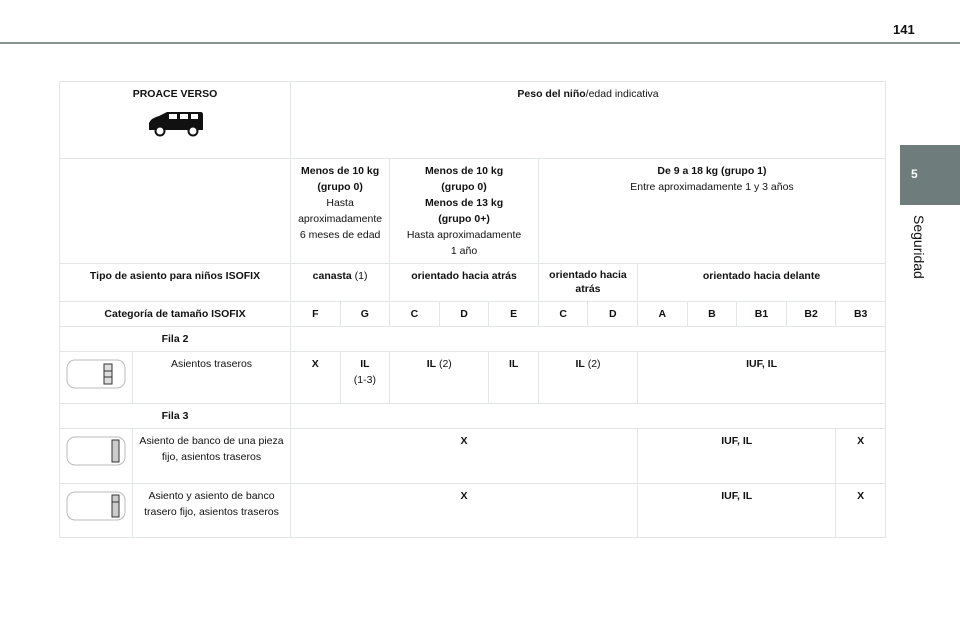 The width and height of the screenshot is (960, 640). I want to click on fila3-text: Fila 3, so click(175, 416).